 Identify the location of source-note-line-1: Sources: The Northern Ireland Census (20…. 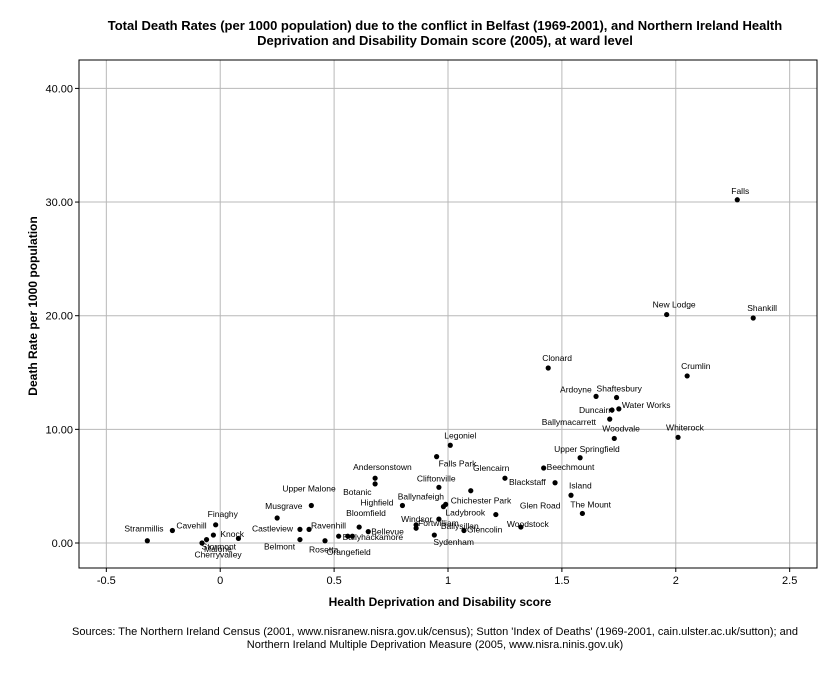
(435, 632).